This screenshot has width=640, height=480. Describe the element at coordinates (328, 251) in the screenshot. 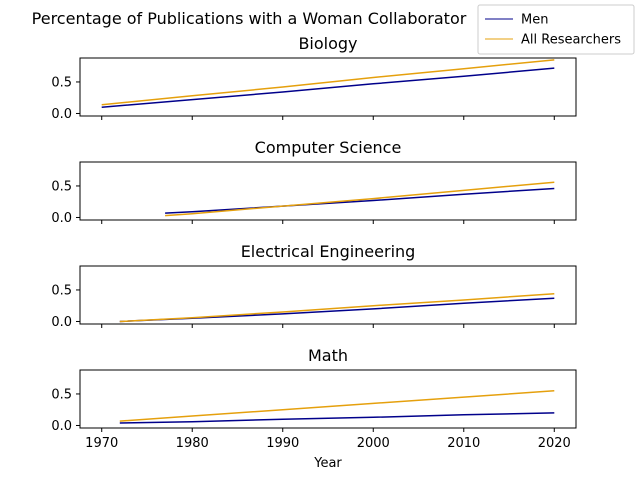

I see `panel-title-electrical-engineering: Electrical Engineering` at that location.